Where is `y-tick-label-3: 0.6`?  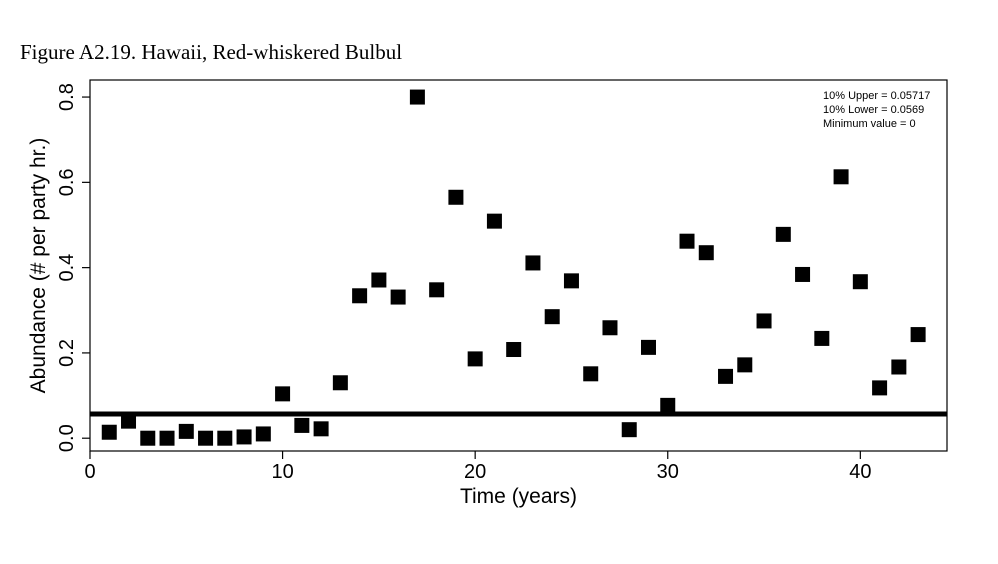 y-tick-label-3: 0.6 is located at coordinates (67, 182).